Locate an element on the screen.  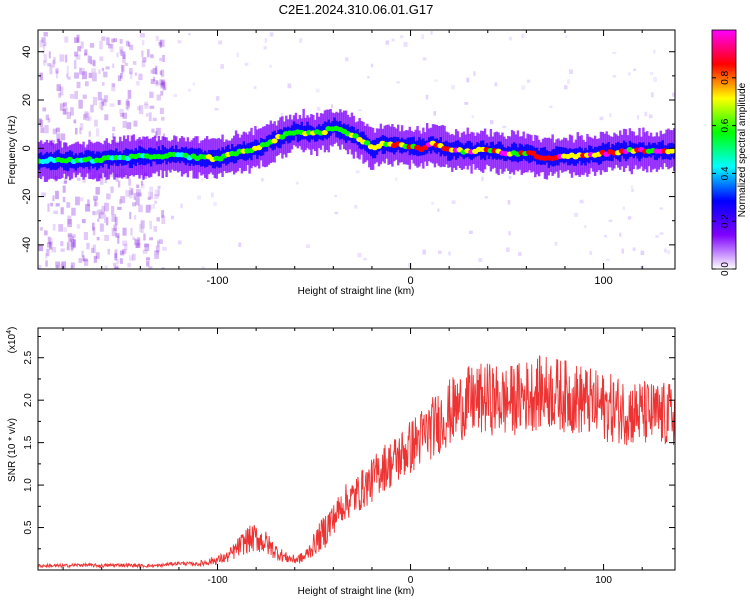
spectrogram-x-tick-label: -100 is located at coordinates (218, 281).